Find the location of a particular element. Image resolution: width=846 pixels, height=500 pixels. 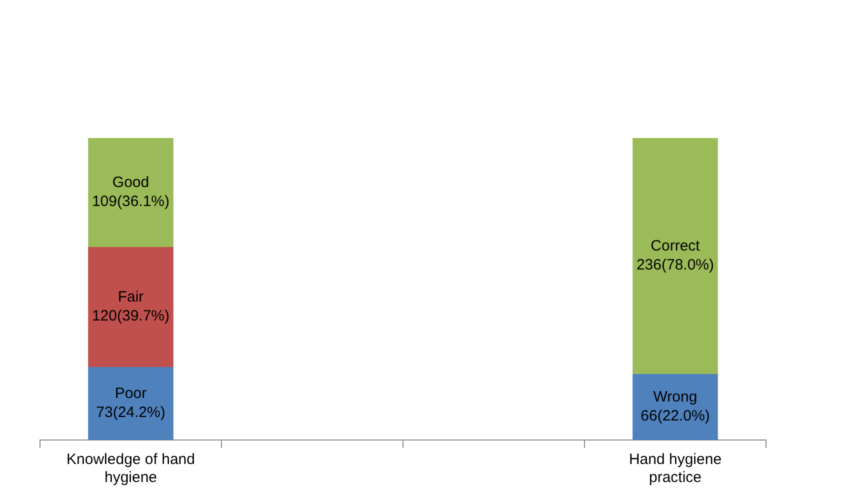

data-label: Correct 236(78.0%) is located at coordinates (675, 256).